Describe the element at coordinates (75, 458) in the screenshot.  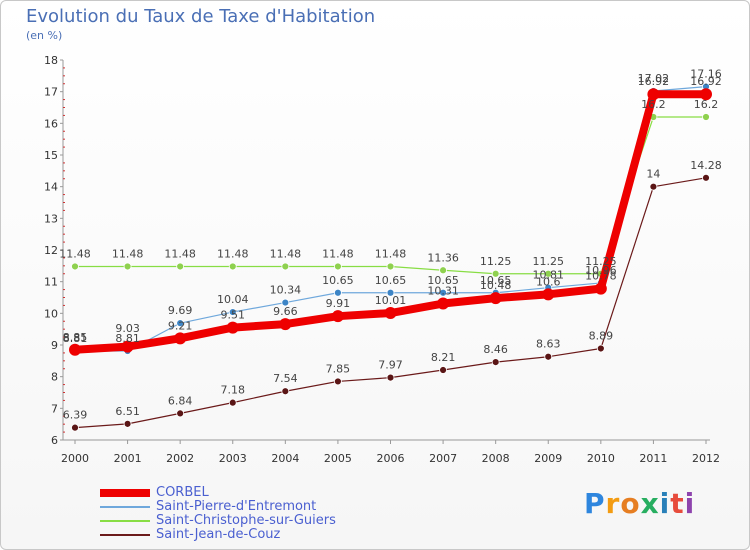
I see `x-tick-label: 2000` at that location.